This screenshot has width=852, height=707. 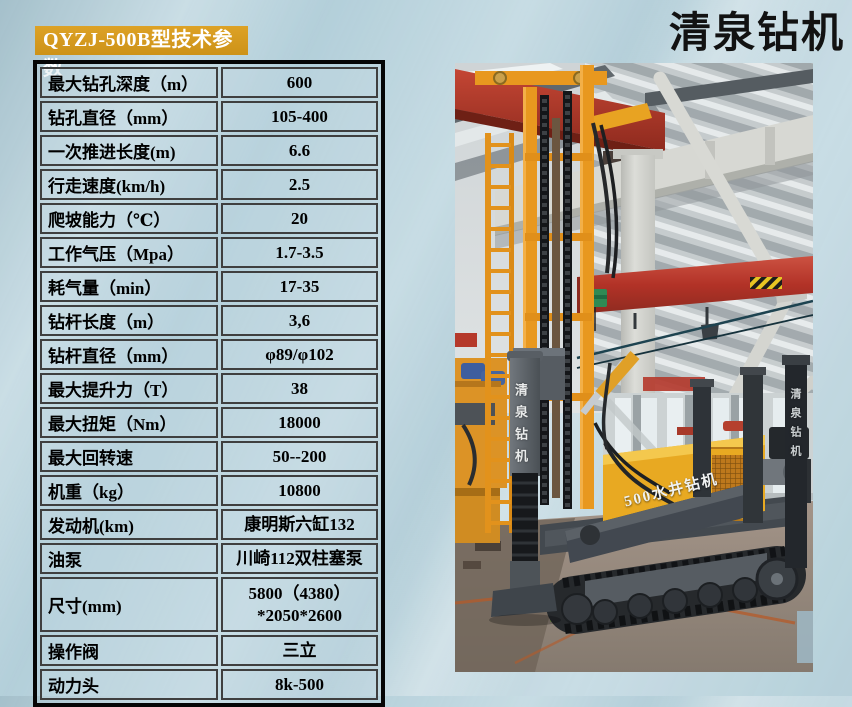 I want to click on table-row: 行走速度(km/h) 2.5, so click(x=209, y=184).